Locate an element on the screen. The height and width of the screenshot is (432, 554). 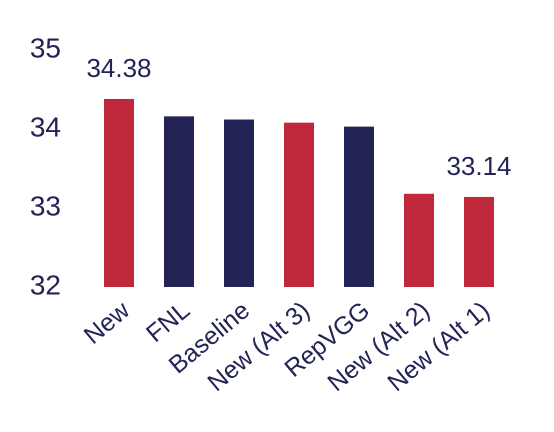
value-label: 34.38 is located at coordinates (118, 68).